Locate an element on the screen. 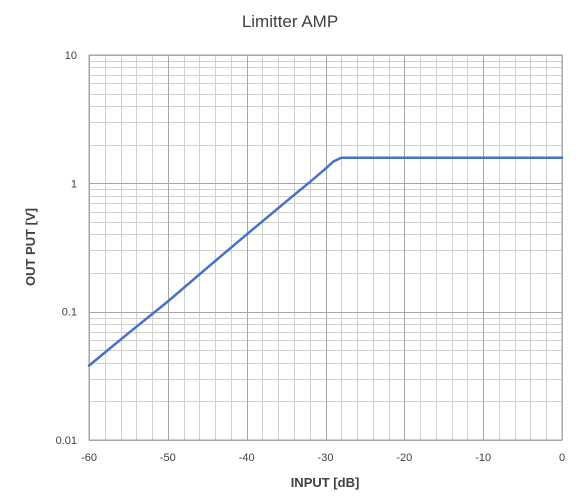 Image resolution: width=580 pixels, height=500 pixels. x-tick-label: 0 is located at coordinates (562, 458).